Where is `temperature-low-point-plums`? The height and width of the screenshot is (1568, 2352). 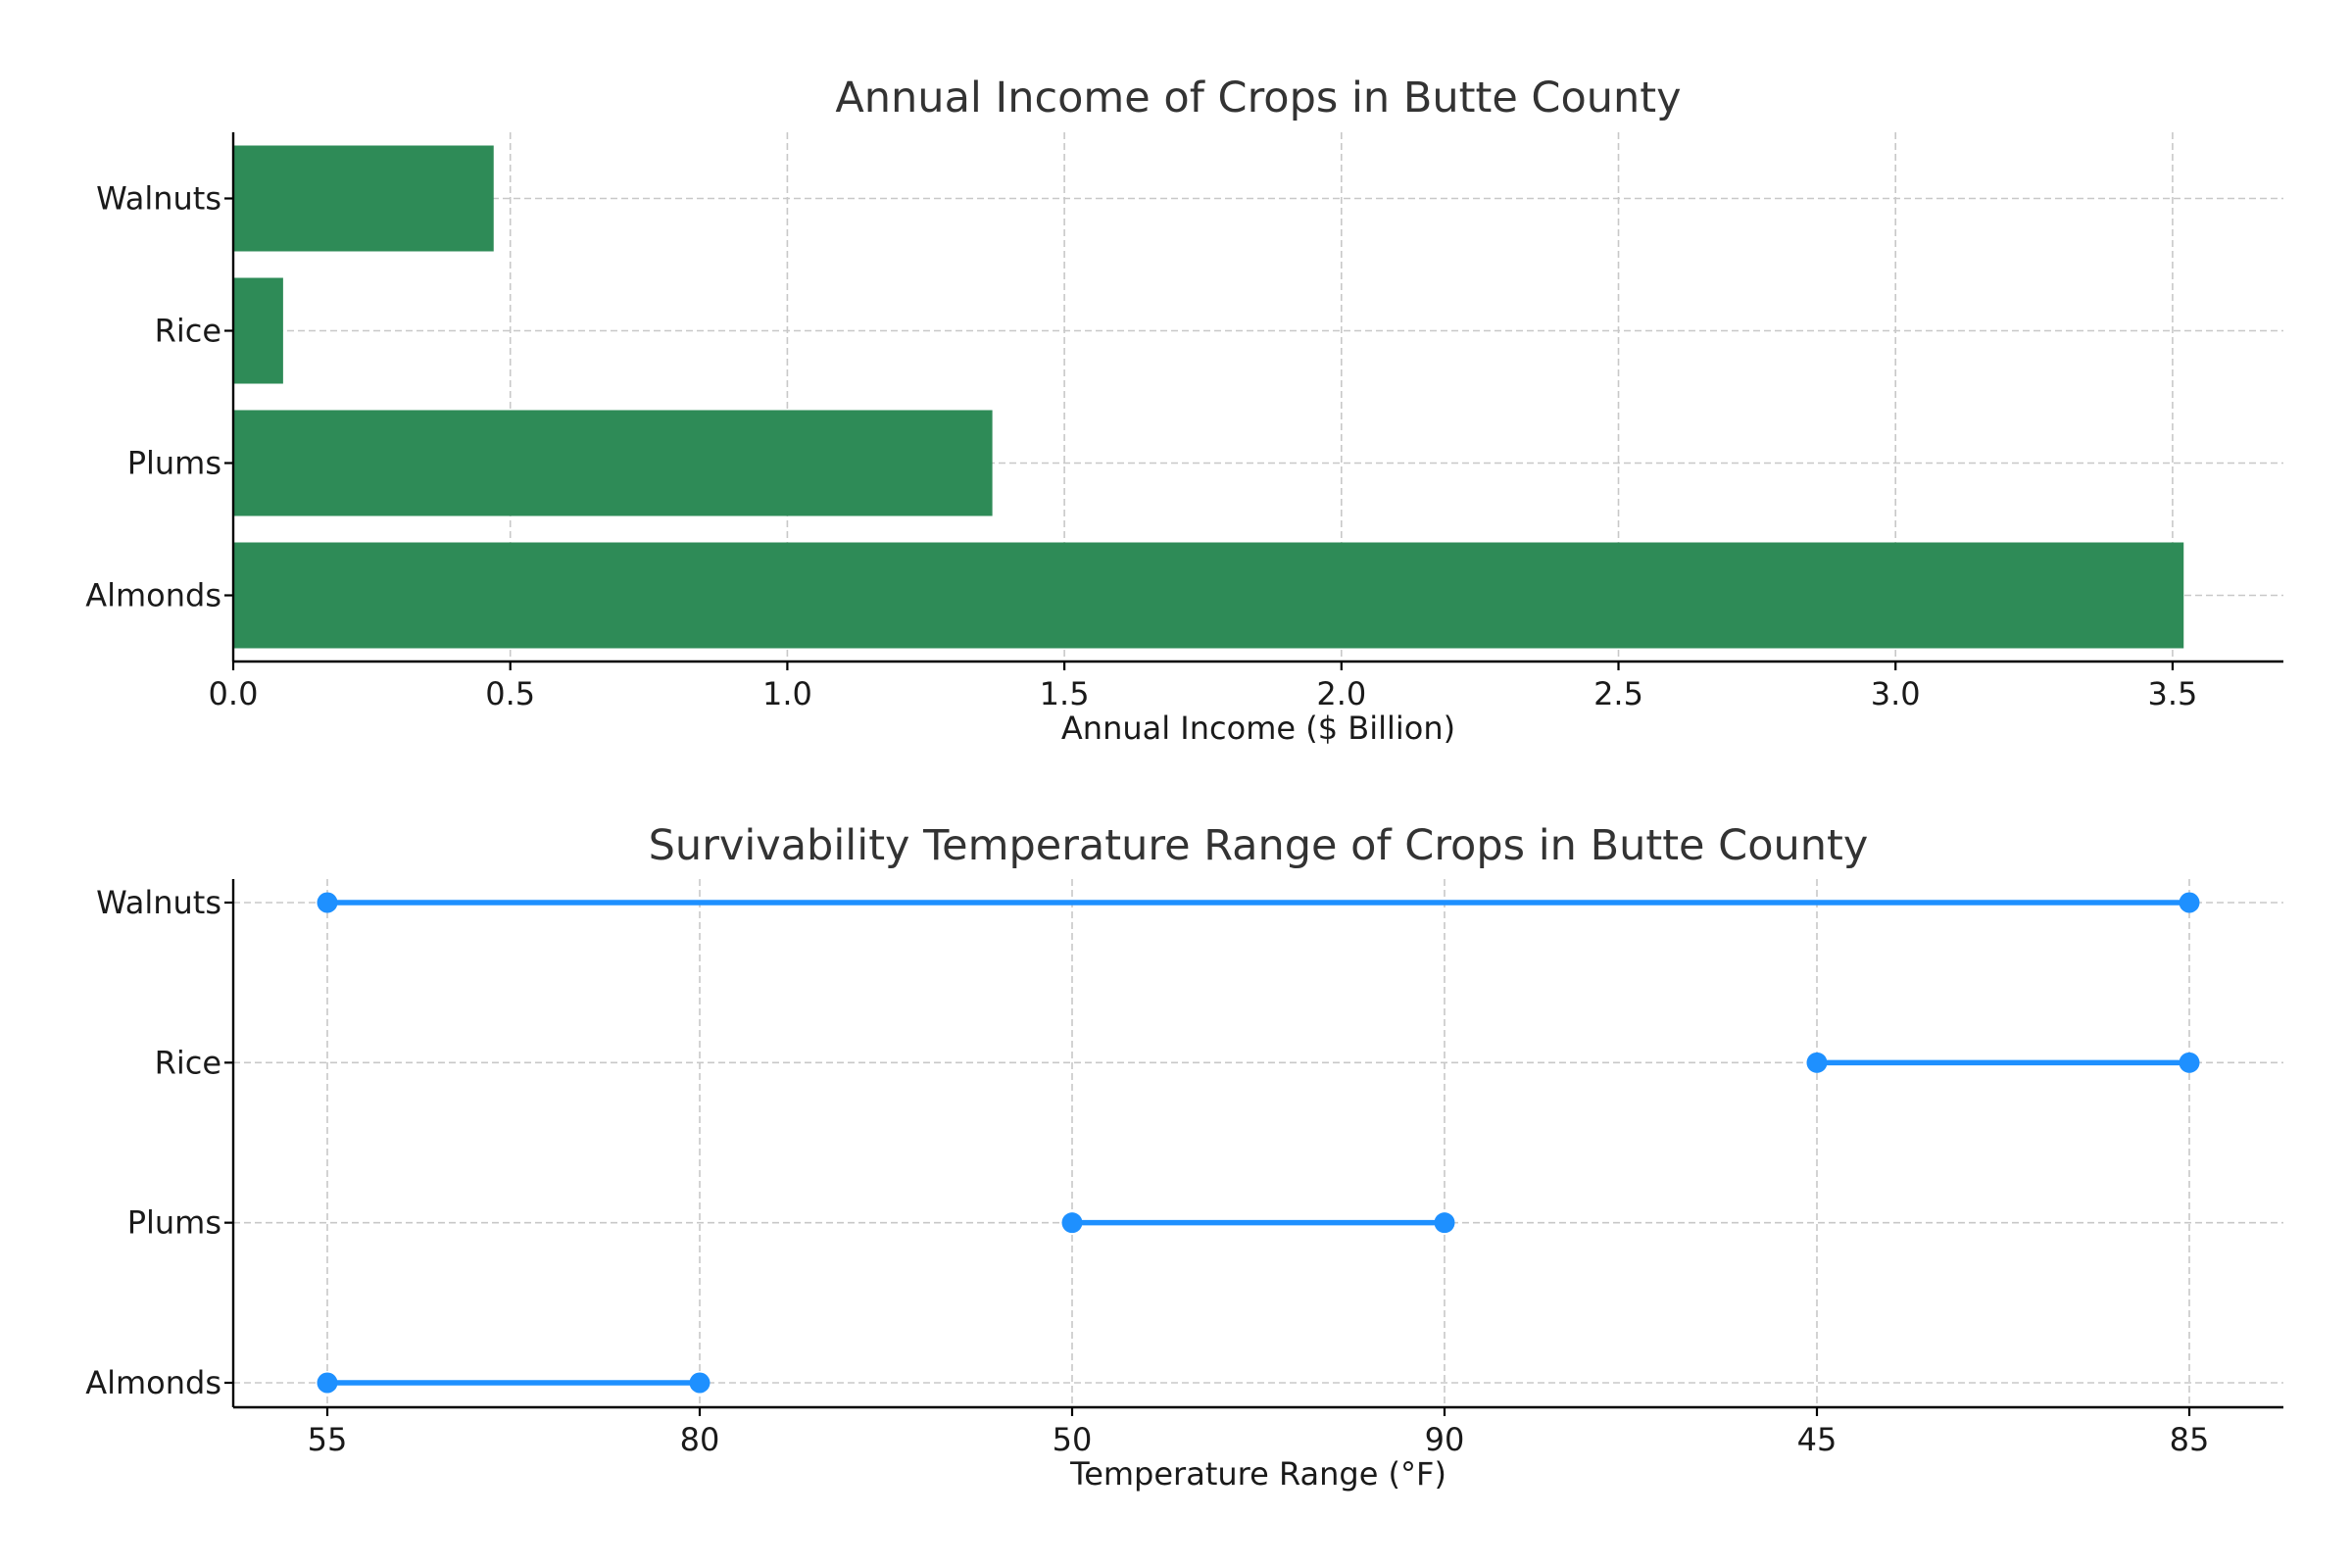
temperature-low-point-plums is located at coordinates (1072, 1223).